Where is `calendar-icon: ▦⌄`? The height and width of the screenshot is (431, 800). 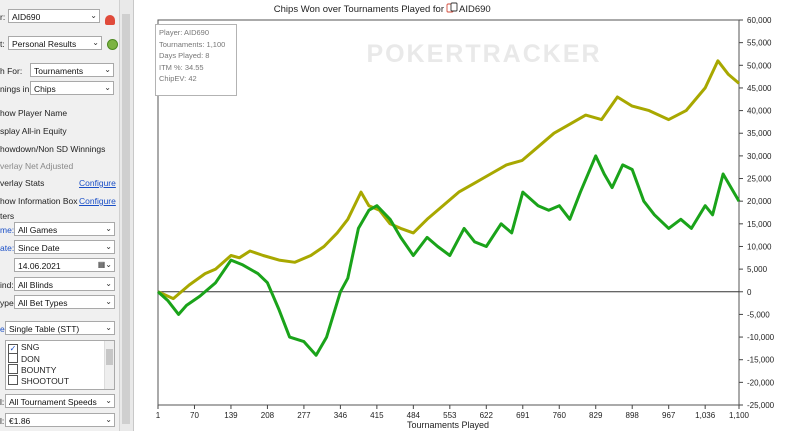
calendar-icon: ▦⌄ is located at coordinates (104, 264).